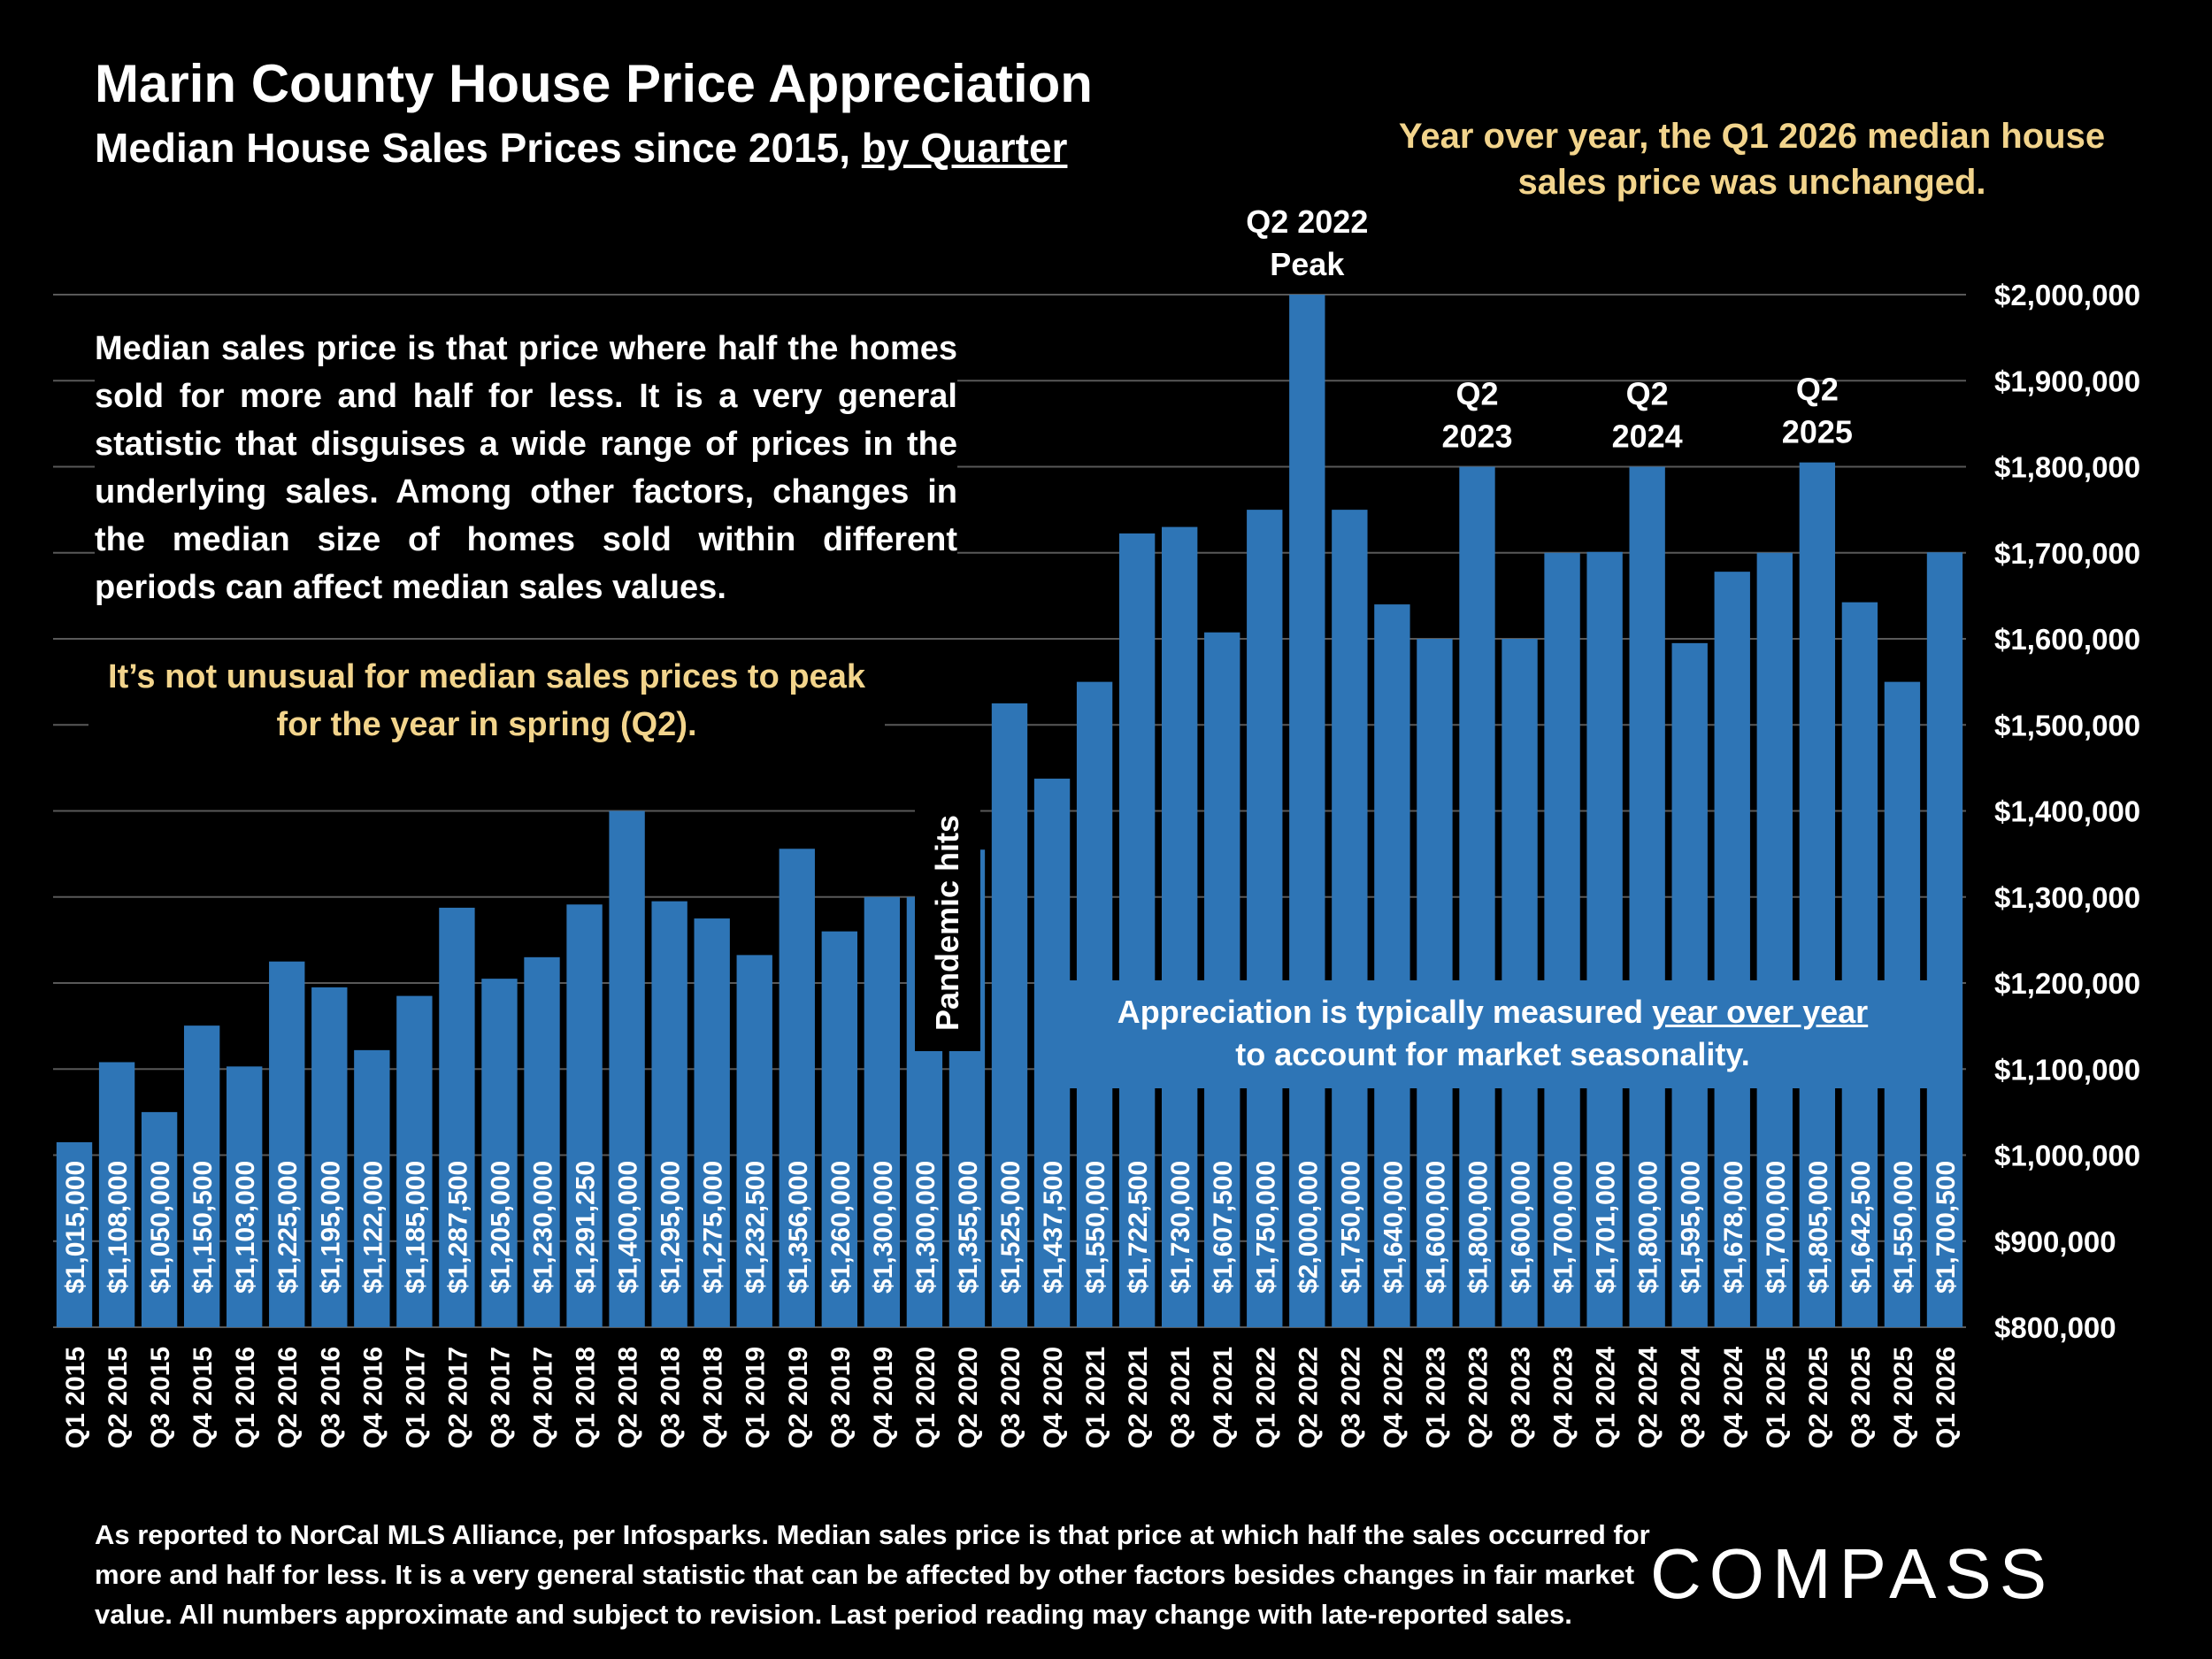 This screenshot has width=2212, height=1659. I want to click on bar-value-label: $1,678,000, so click(1734, 1228).